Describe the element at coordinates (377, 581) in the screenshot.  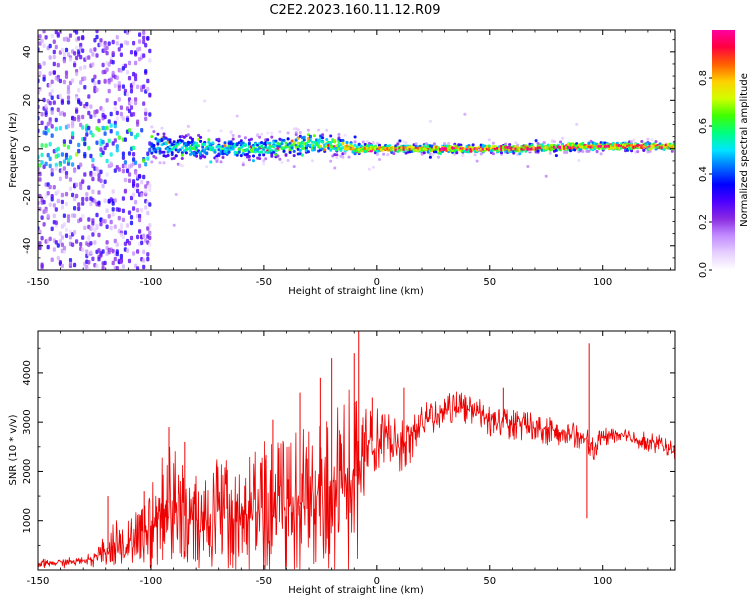
I see `snr-x-tick-label: 0` at that location.